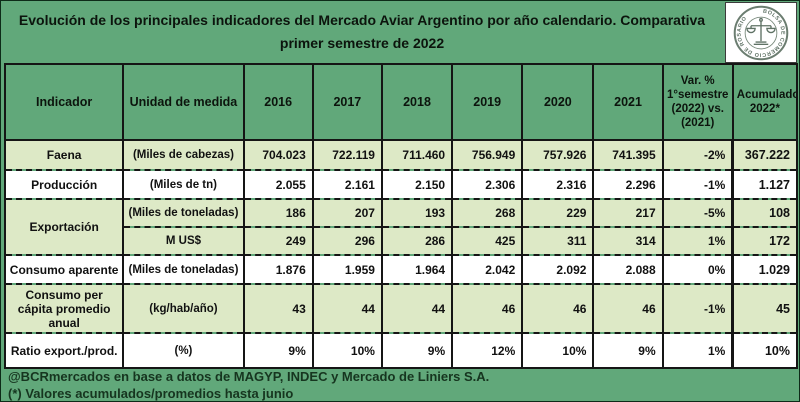  What do you see at coordinates (347, 240) in the screenshot?
I see `cell-2017: 296` at bounding box center [347, 240].